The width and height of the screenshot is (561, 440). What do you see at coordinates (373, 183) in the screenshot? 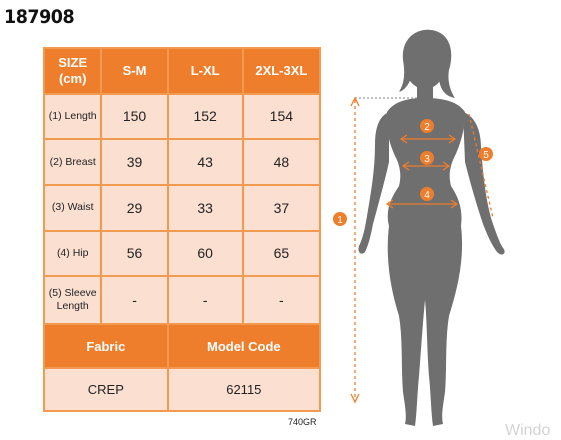
I see `left-arm-shape` at bounding box center [373, 183].